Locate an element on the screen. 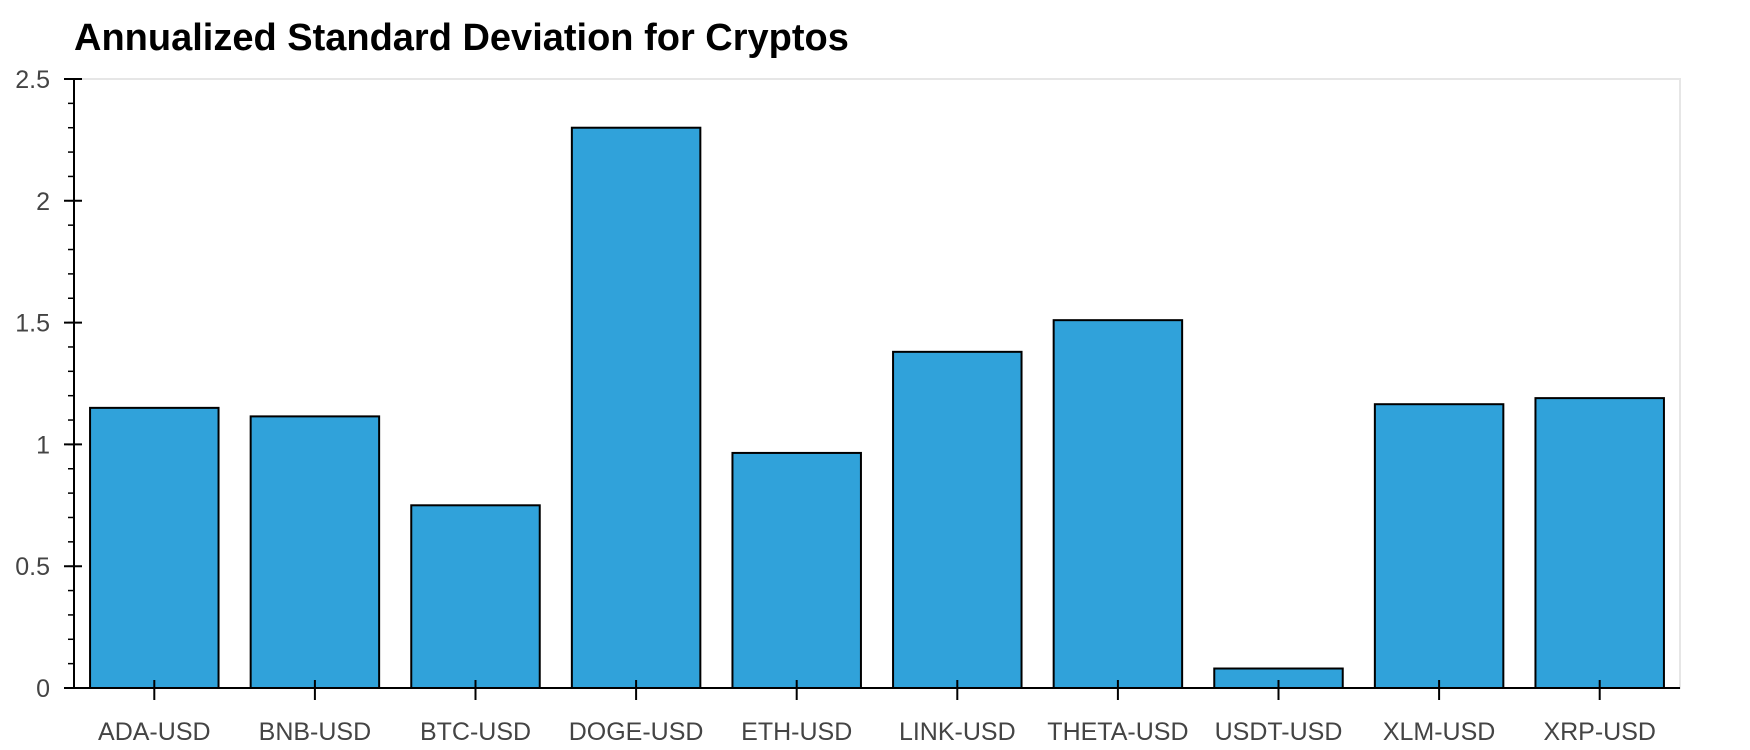  x-tick-label: BNB-USD is located at coordinates (315, 732).